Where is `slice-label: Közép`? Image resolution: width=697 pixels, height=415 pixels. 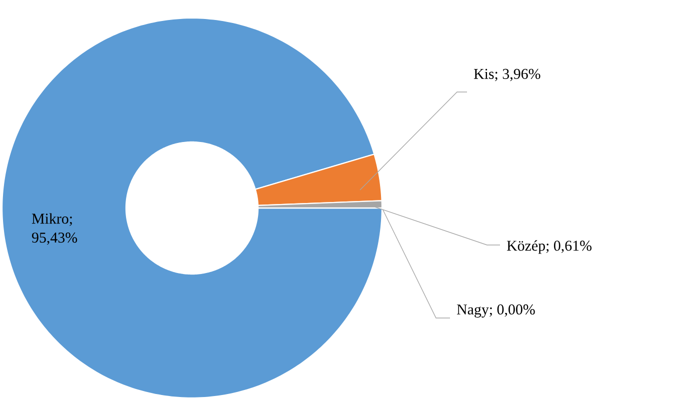 slice-label: Közép is located at coordinates (525, 247).